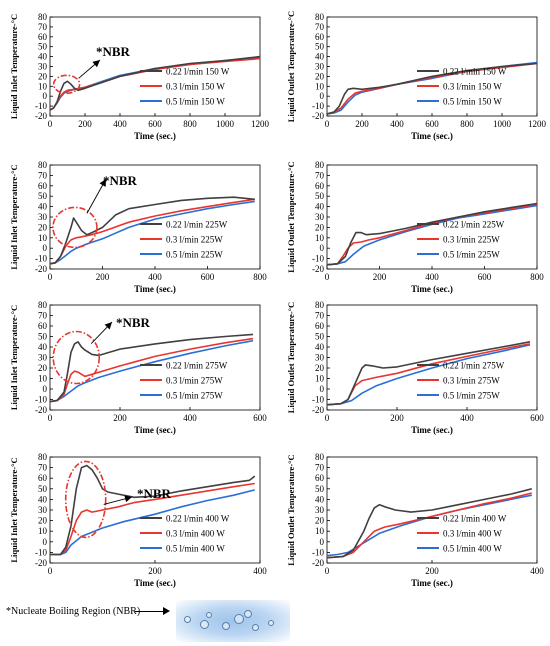  I want to click on legend-label: 0.22 l/min 275W, so click(197, 366).